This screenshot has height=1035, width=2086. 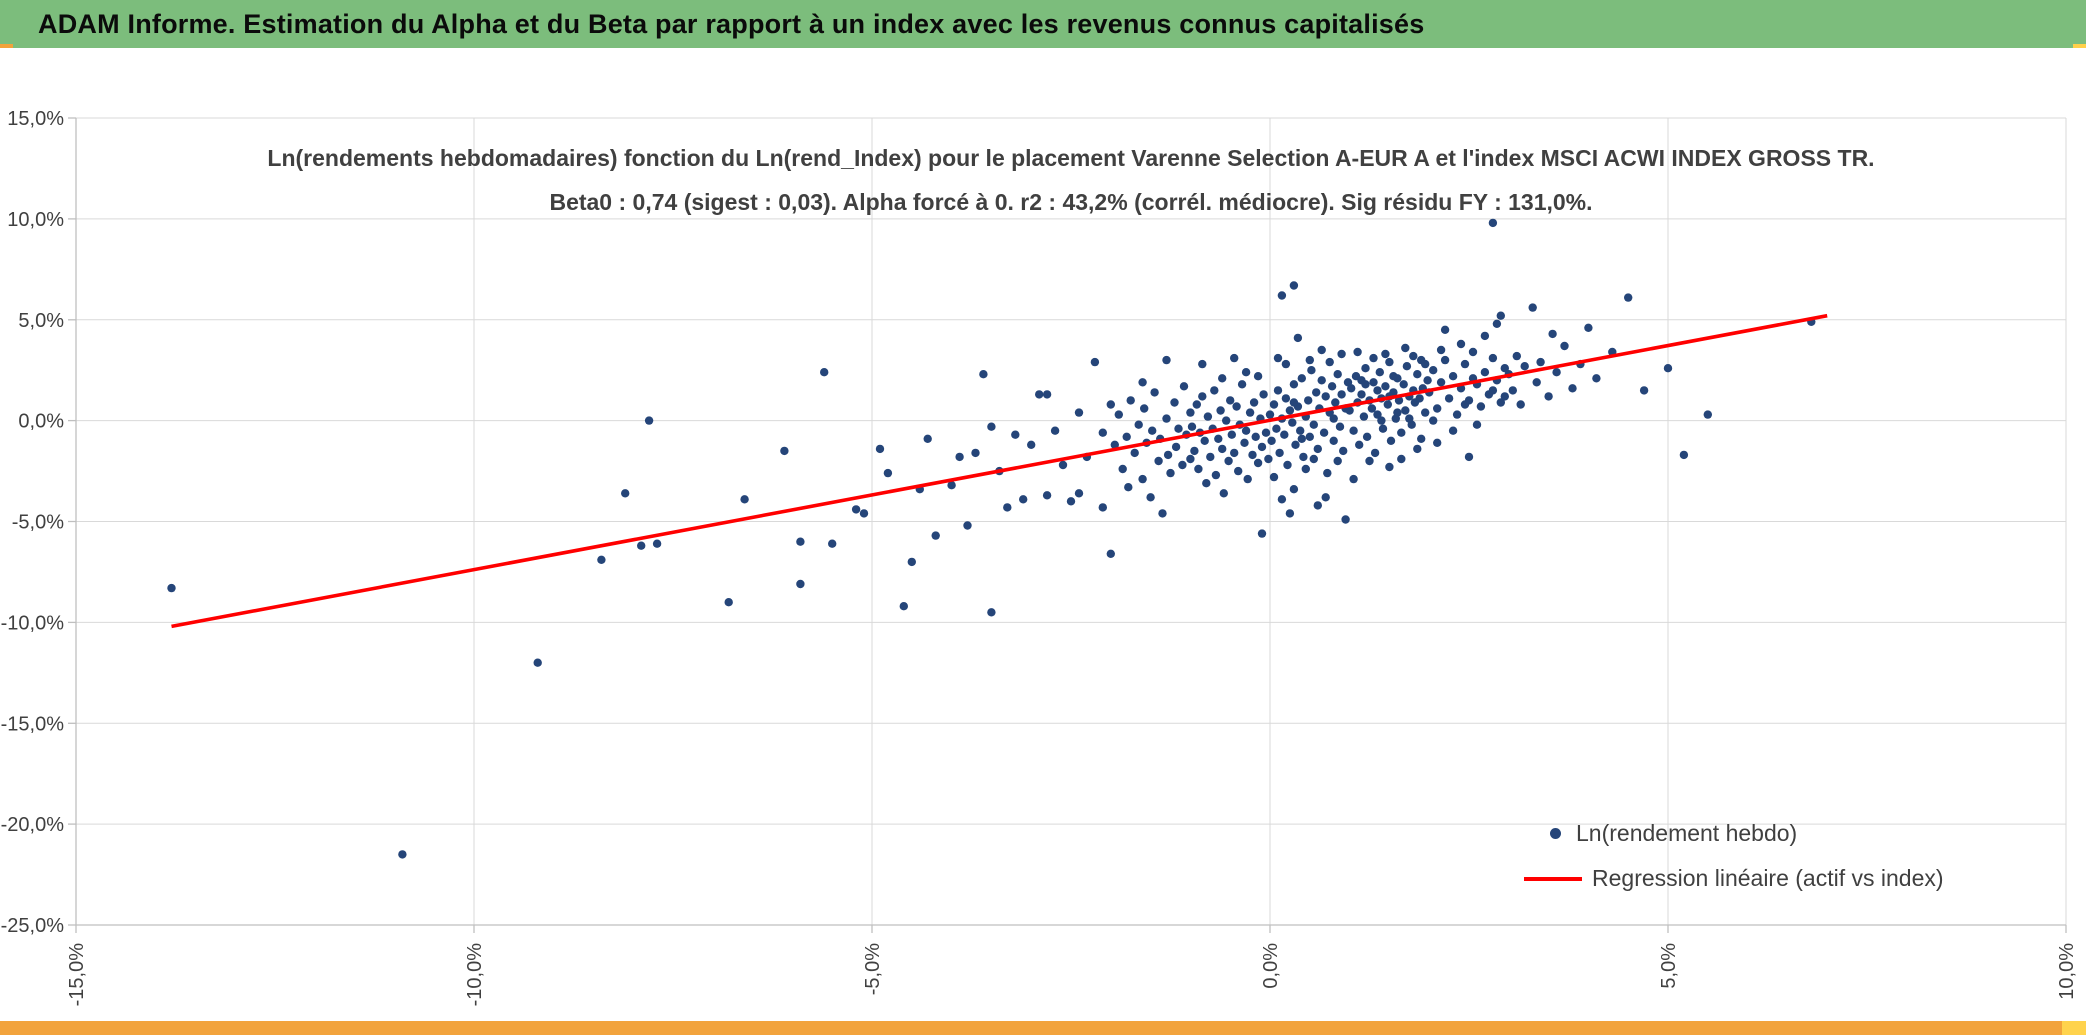 What do you see at coordinates (1043, 1028) in the screenshot?
I see `accent-bottom-bar` at bounding box center [1043, 1028].